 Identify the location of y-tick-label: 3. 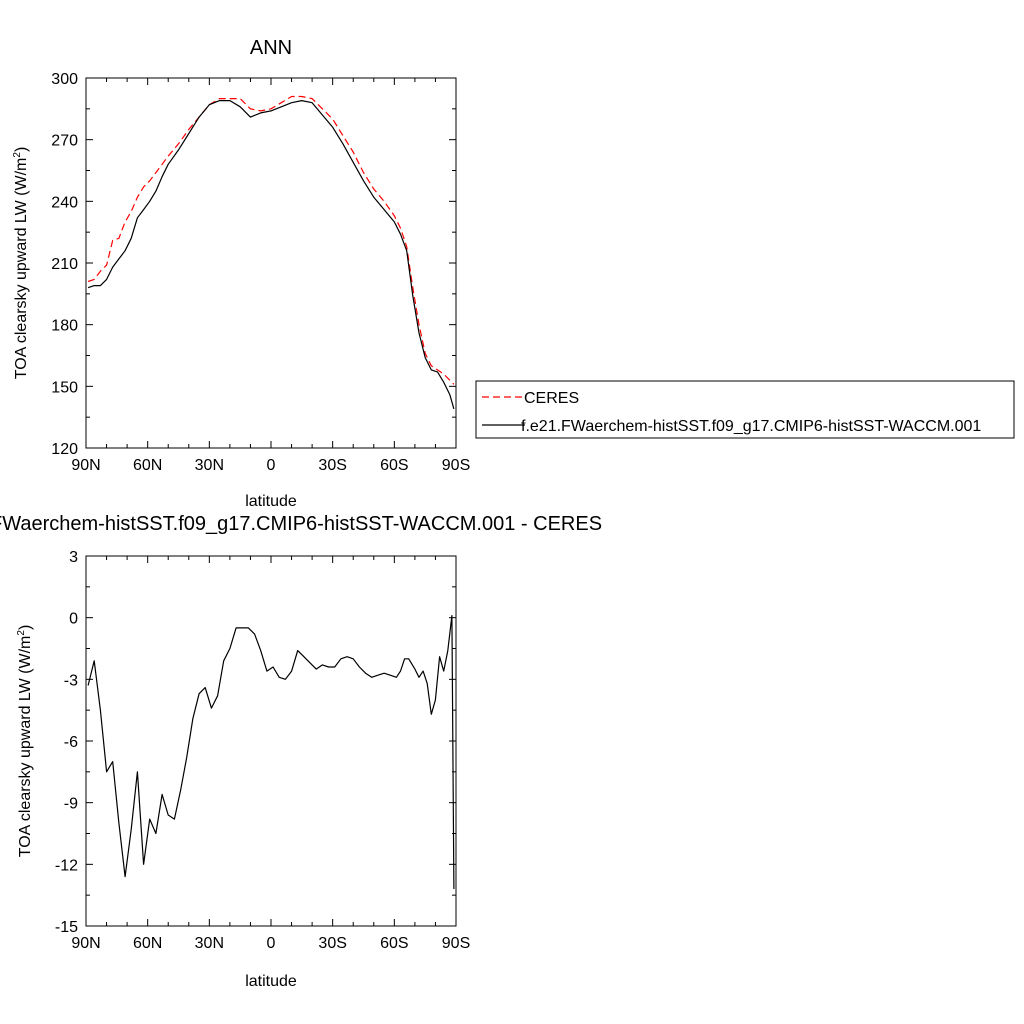
(73, 557).